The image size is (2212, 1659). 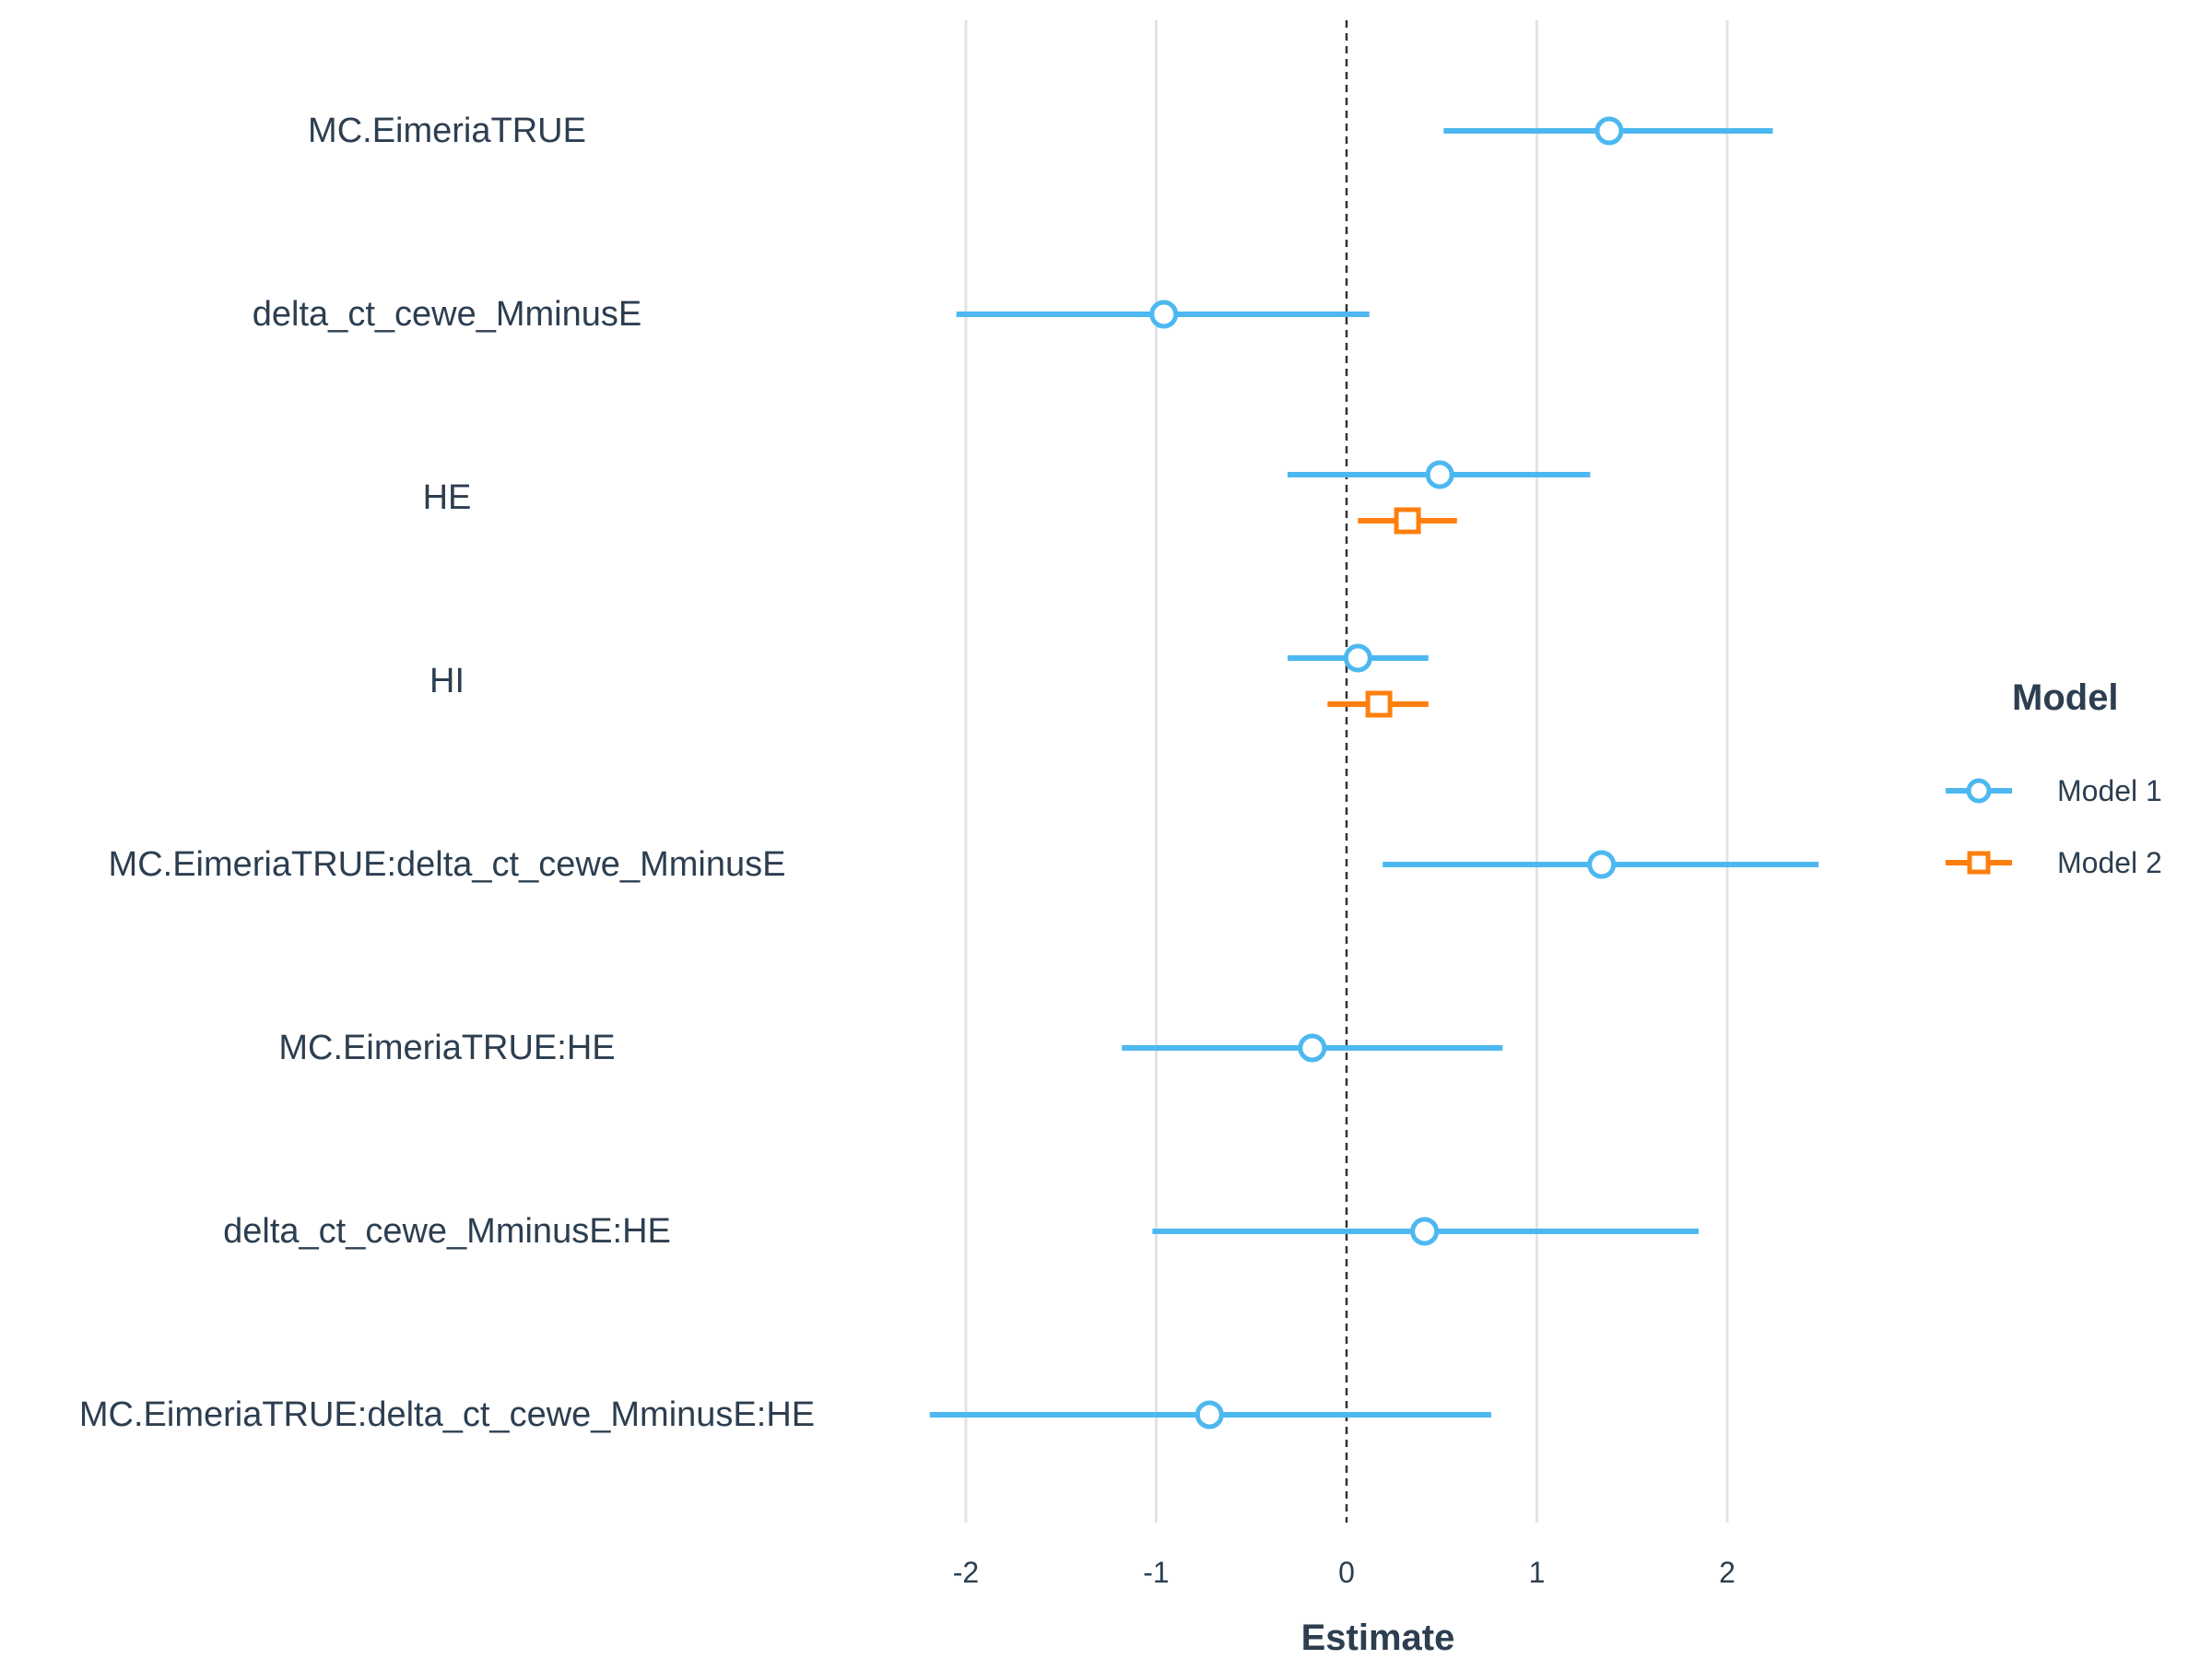 What do you see at coordinates (2065, 697) in the screenshot?
I see `legend-title: Model` at bounding box center [2065, 697].